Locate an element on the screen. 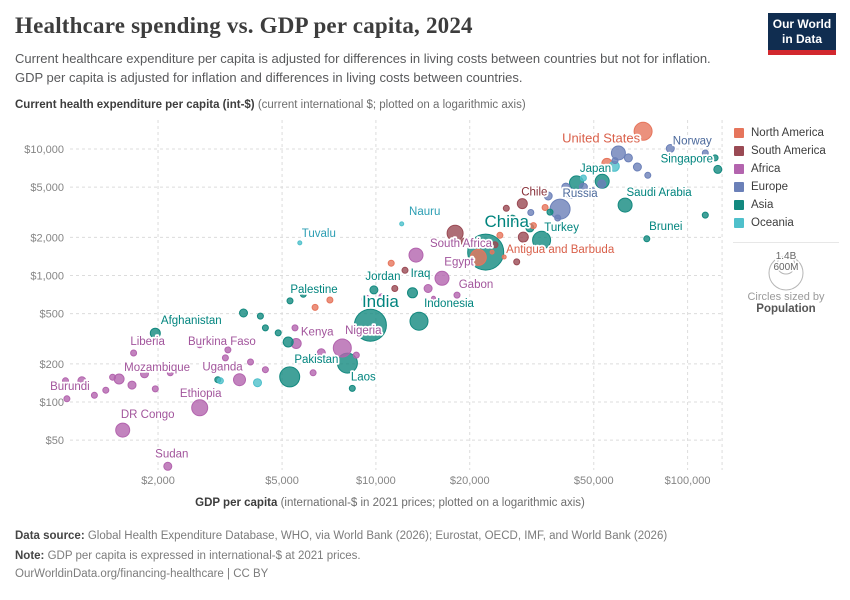  data-point-brunei is located at coordinates (647, 239).